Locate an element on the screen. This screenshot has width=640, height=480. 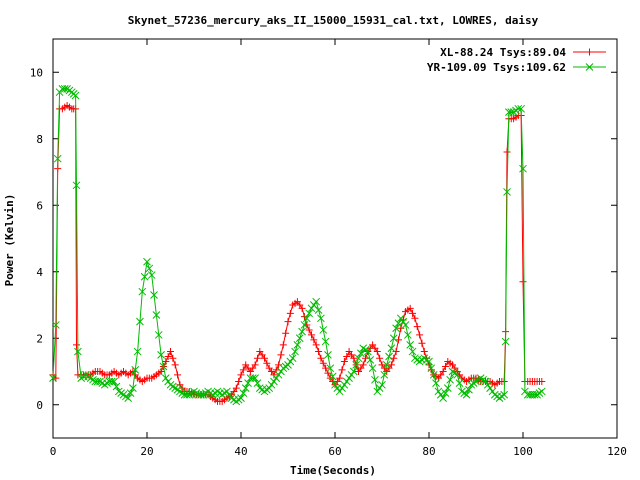
legend-marker is located at coordinates (589, 52).